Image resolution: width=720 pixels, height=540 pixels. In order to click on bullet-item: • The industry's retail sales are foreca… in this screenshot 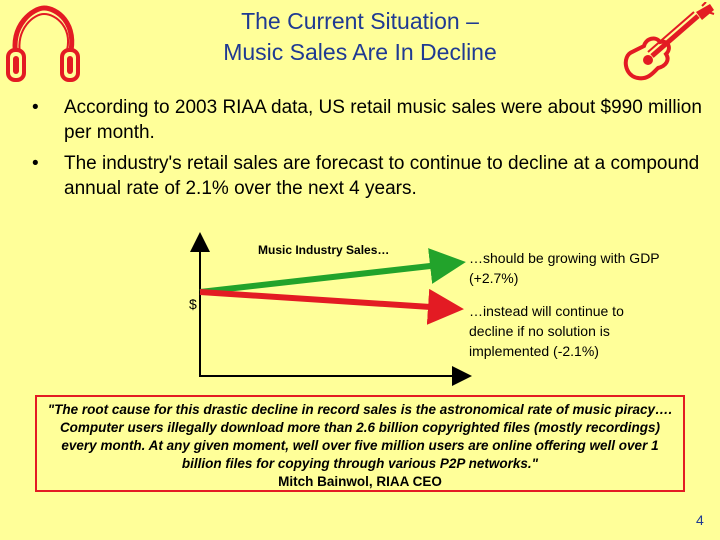, I will do `click(367, 176)`.